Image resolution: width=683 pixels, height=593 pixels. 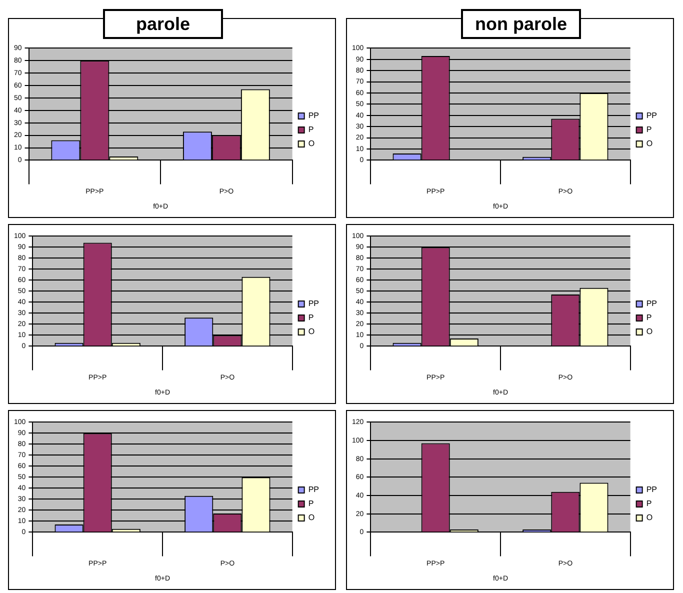 I want to click on chart-title: parole, so click(x=163, y=24).